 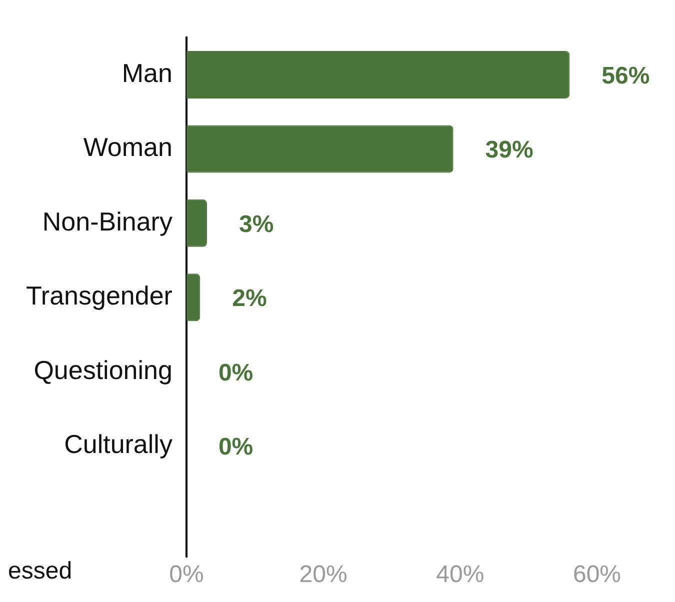 I want to click on data-label: 56%, so click(x=626, y=76).